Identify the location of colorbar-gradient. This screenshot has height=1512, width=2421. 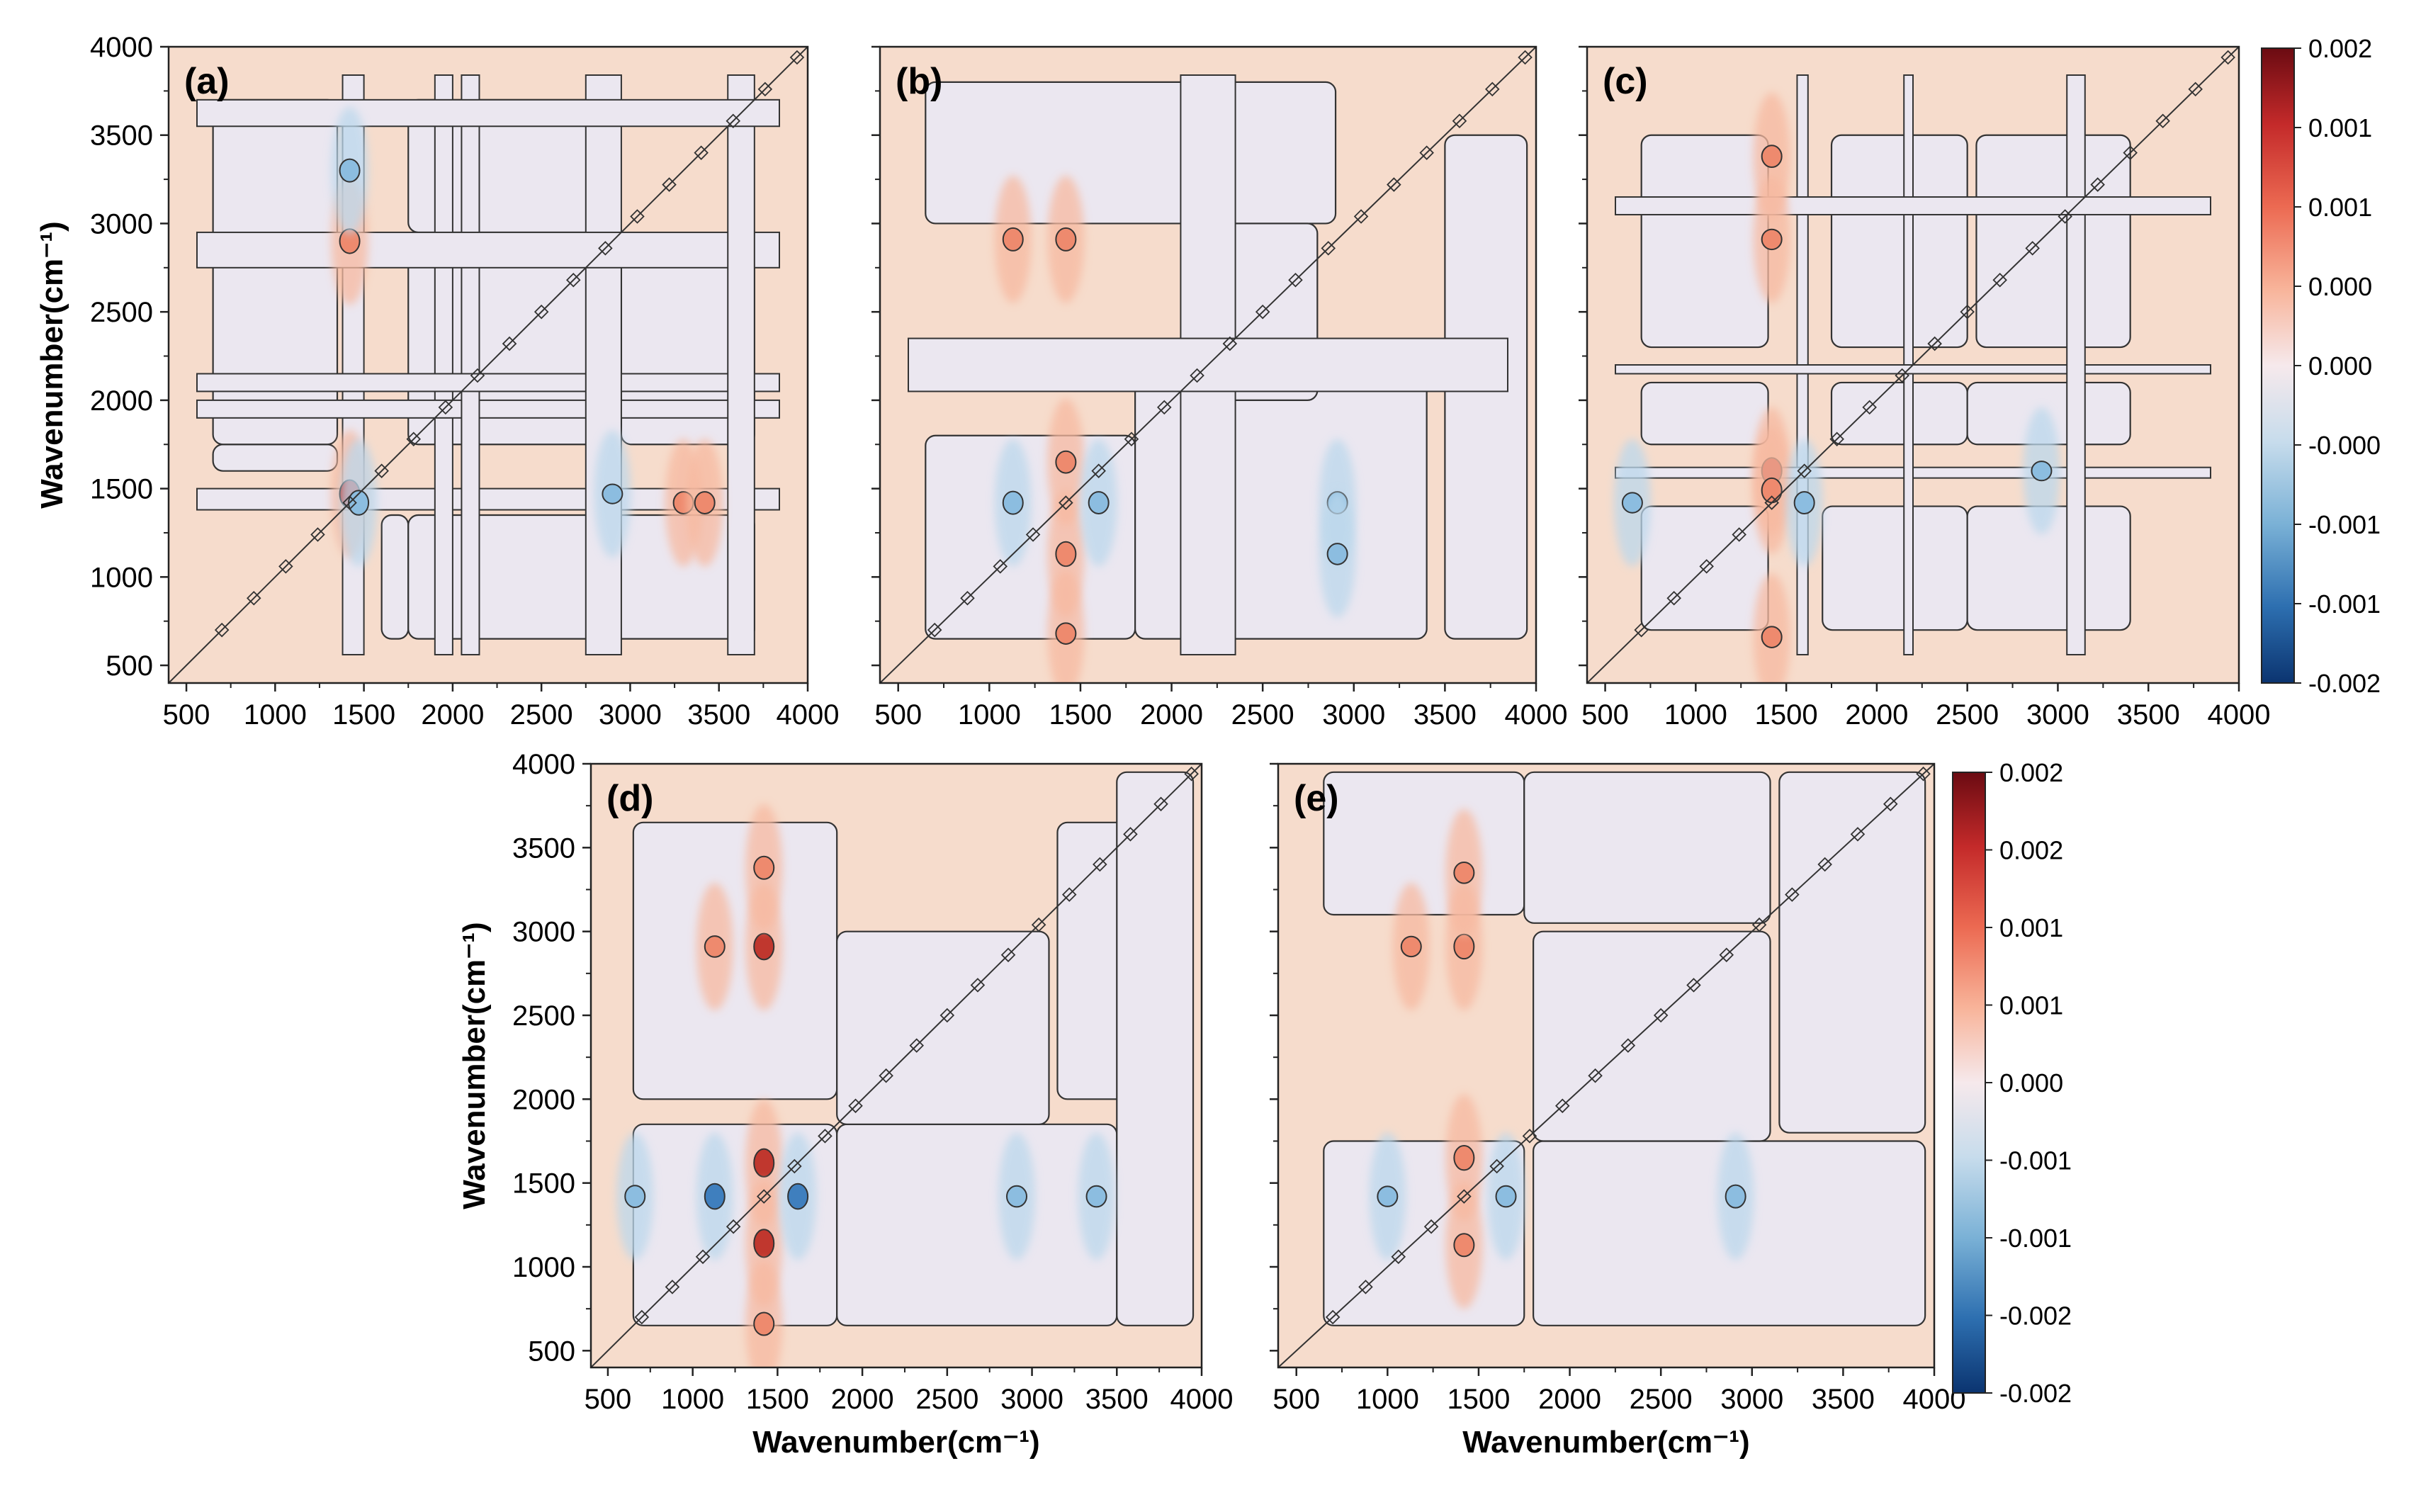
(1969, 1083).